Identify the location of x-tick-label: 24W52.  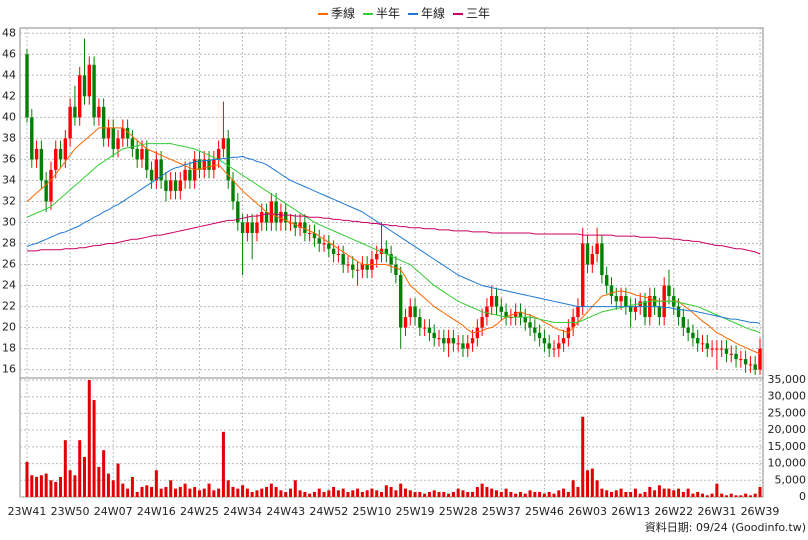
(328, 511).